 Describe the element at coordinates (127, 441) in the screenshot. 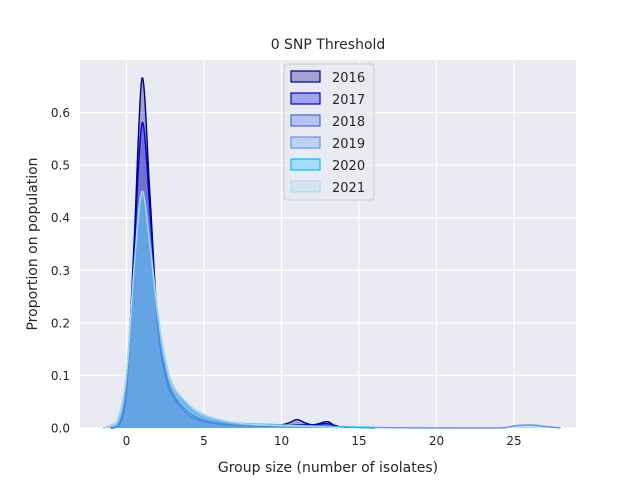

I see `x-tick-label: 0` at that location.